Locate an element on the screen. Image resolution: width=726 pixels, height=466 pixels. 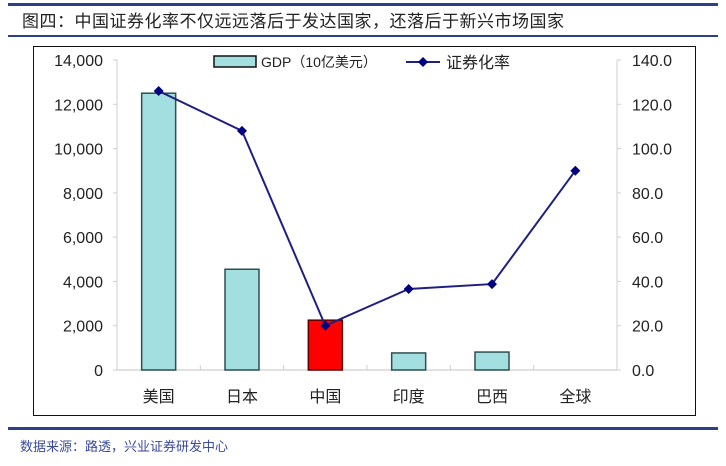
right-tick-label: 20.0 is located at coordinates (647, 327).